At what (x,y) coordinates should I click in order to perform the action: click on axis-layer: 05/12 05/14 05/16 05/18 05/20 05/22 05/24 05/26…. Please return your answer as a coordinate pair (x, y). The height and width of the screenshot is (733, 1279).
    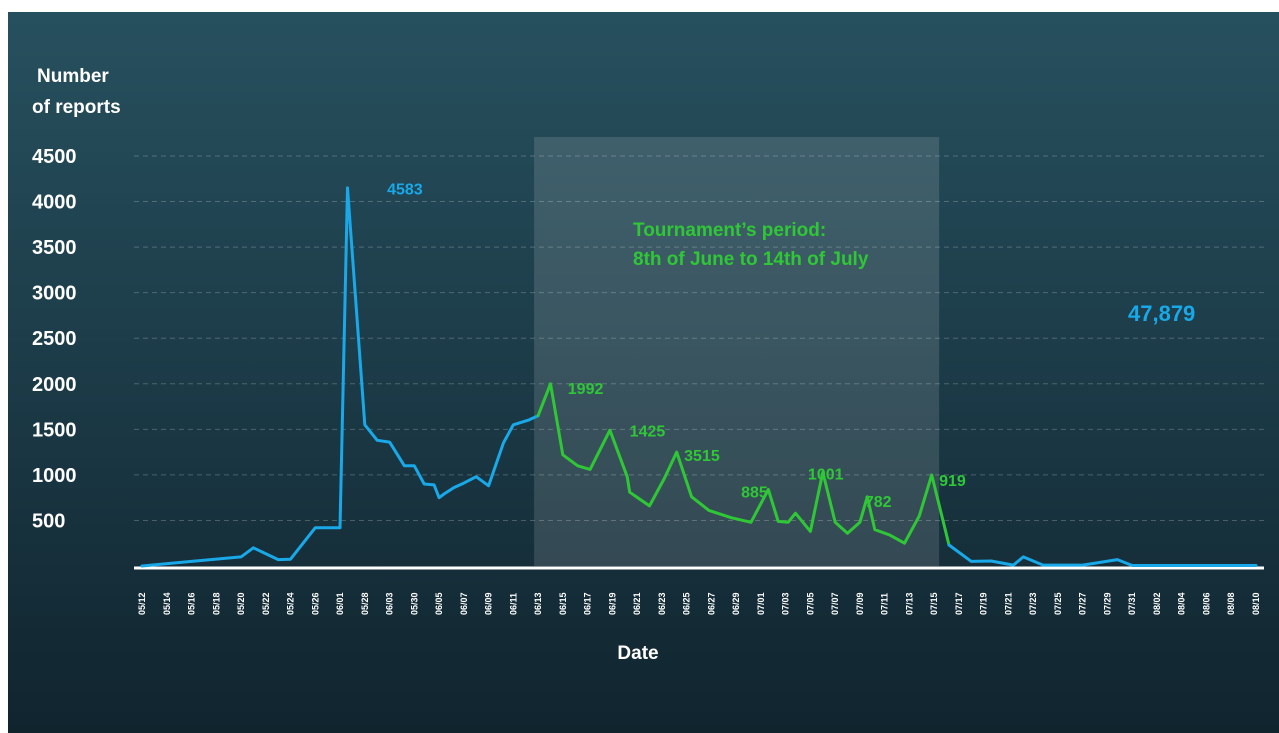
    Looking at the image, I should click on (699, 590).